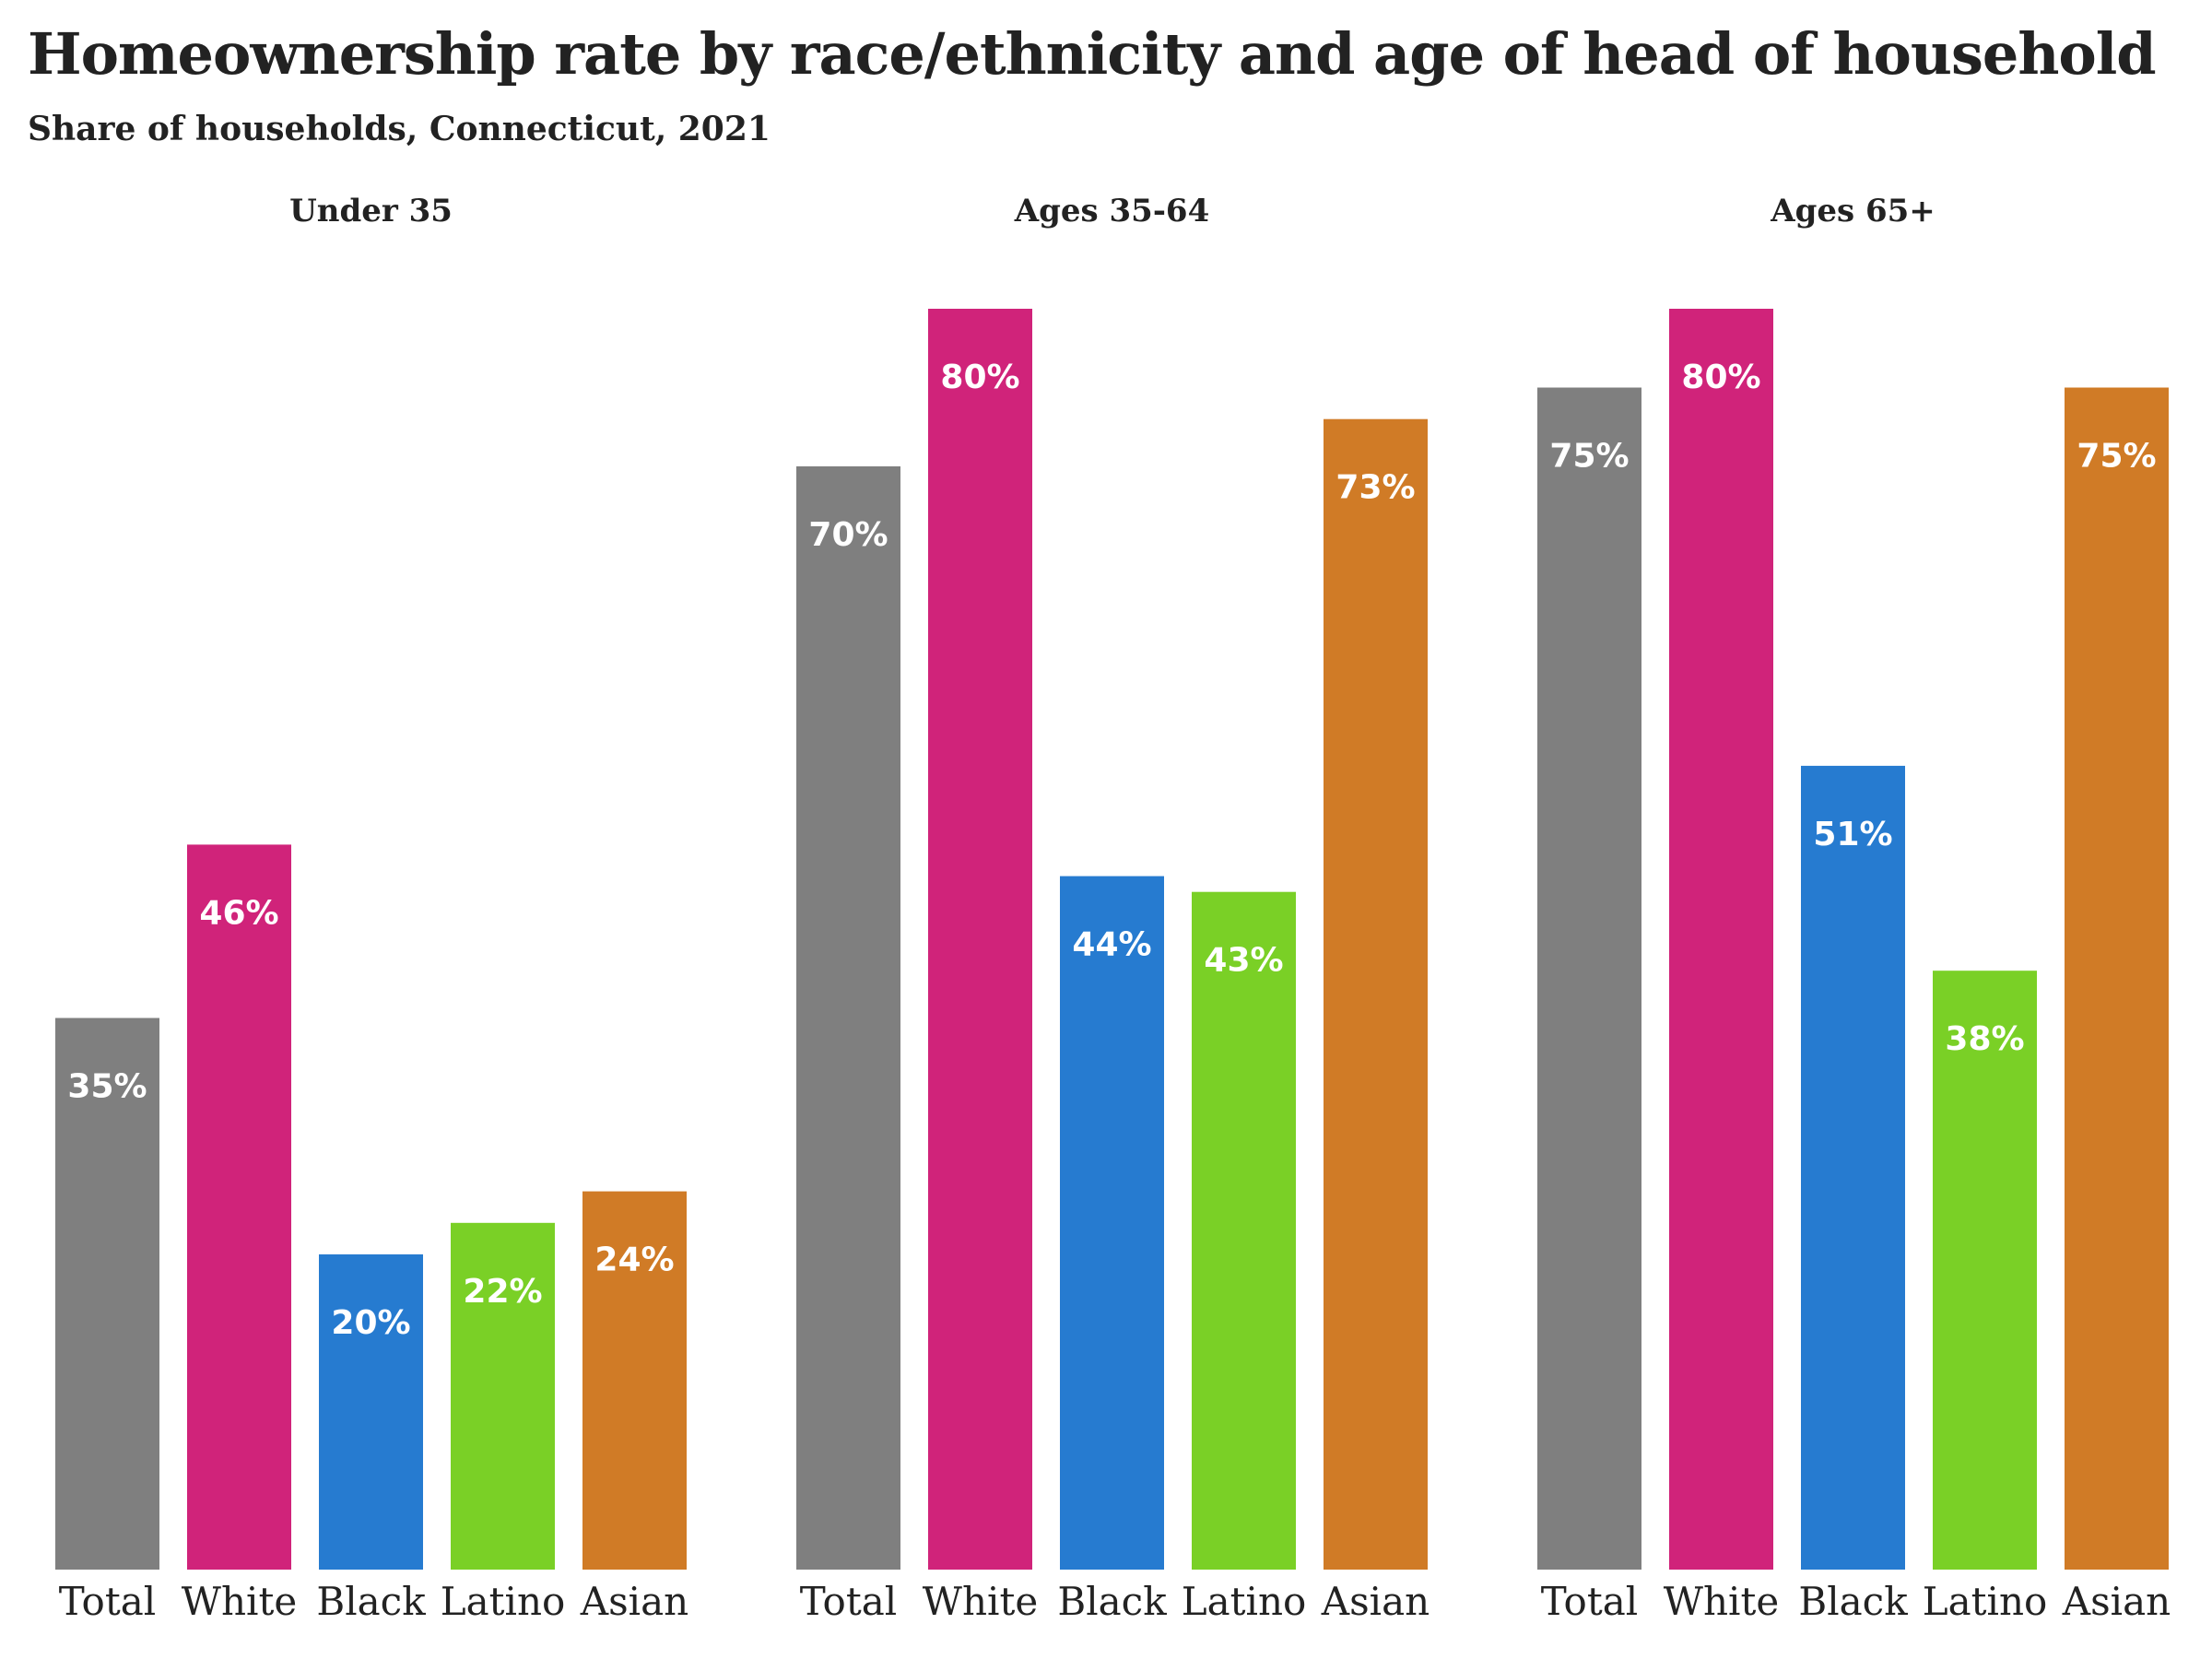 Image resolution: width=2212 pixels, height=1659 pixels. What do you see at coordinates (1853, 1167) in the screenshot?
I see `bar-ages-65-black` at bounding box center [1853, 1167].